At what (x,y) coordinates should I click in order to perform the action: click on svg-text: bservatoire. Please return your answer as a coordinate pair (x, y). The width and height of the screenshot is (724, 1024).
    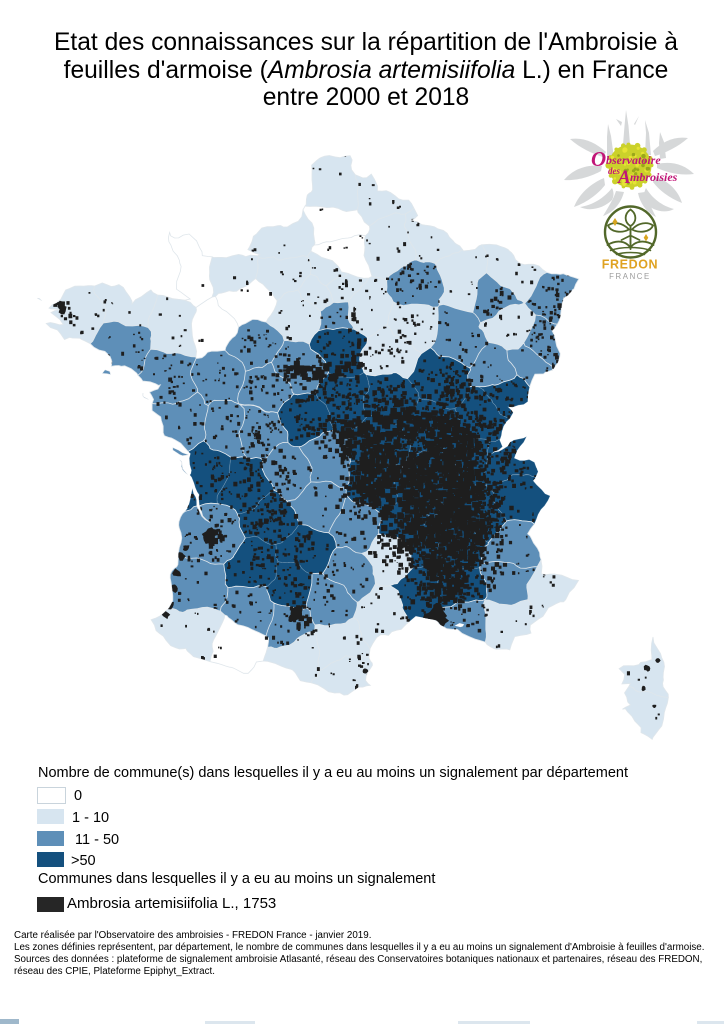
    Looking at the image, I should click on (633, 160).